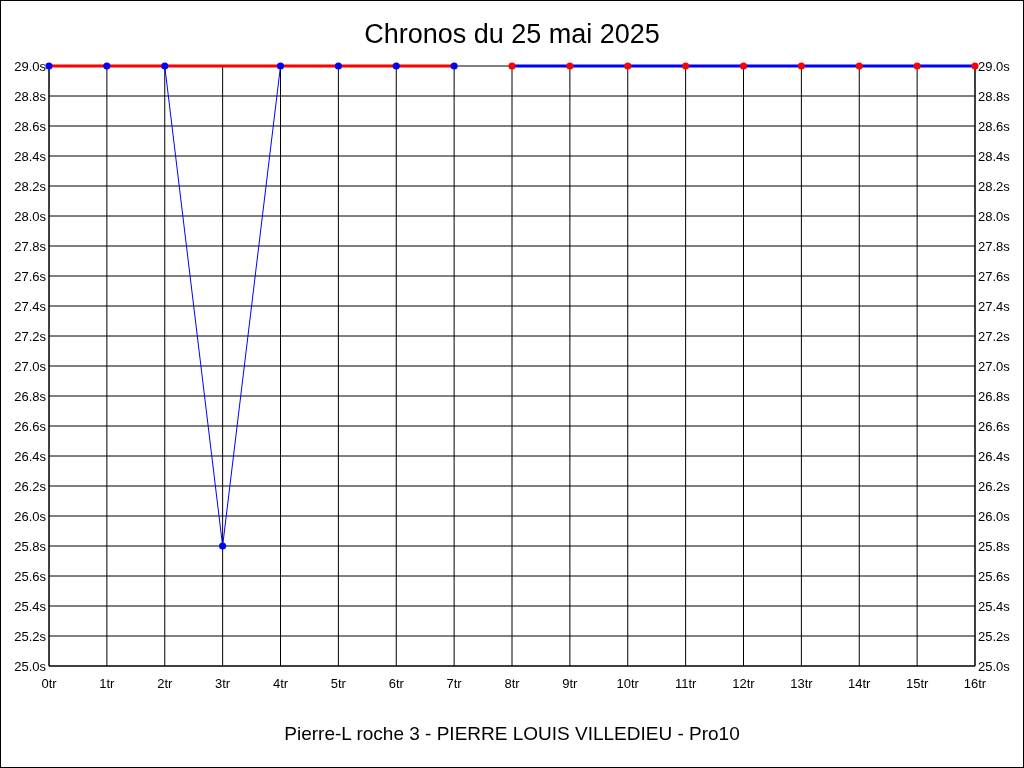 The image size is (1024, 768). Describe the element at coordinates (686, 683) in the screenshot. I see `x-tick-label: 11tr` at that location.